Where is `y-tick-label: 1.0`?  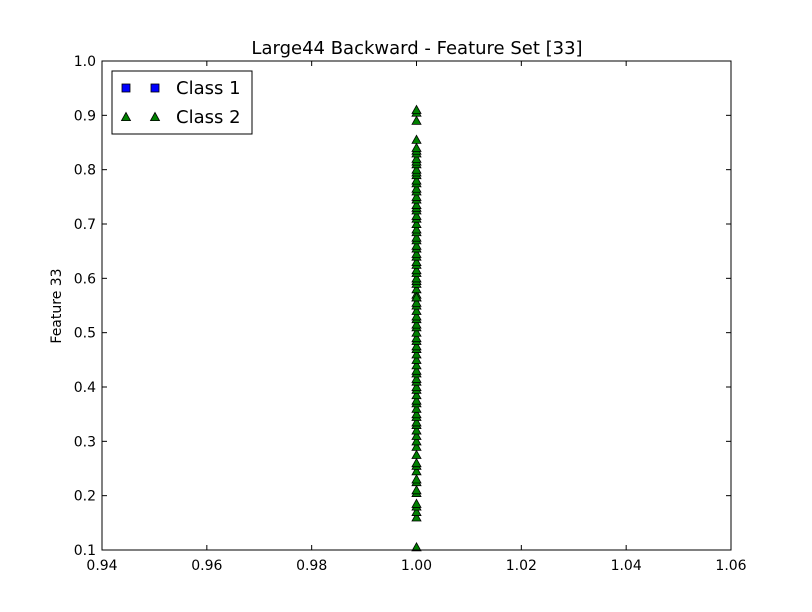
y-tick-label: 1.0 is located at coordinates (85, 62).